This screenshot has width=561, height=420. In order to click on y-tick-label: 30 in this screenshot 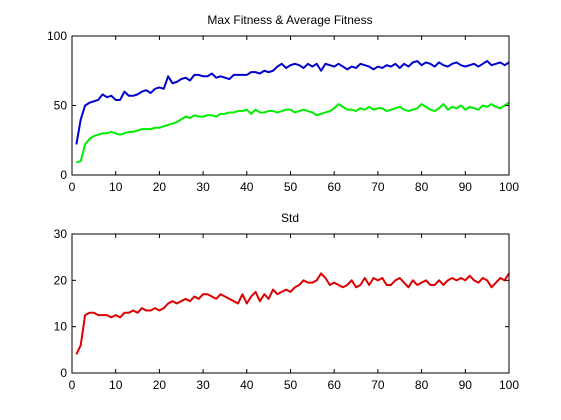, I will do `click(61, 234)`.